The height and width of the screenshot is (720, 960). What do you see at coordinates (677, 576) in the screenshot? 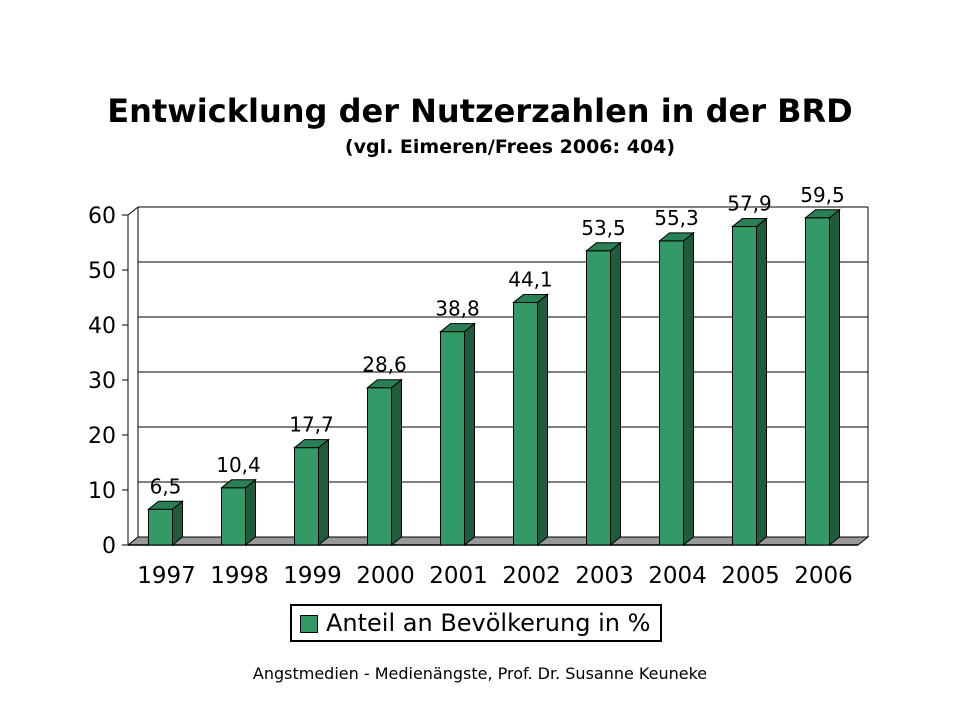
I see `x-tick-label: 2004` at bounding box center [677, 576].